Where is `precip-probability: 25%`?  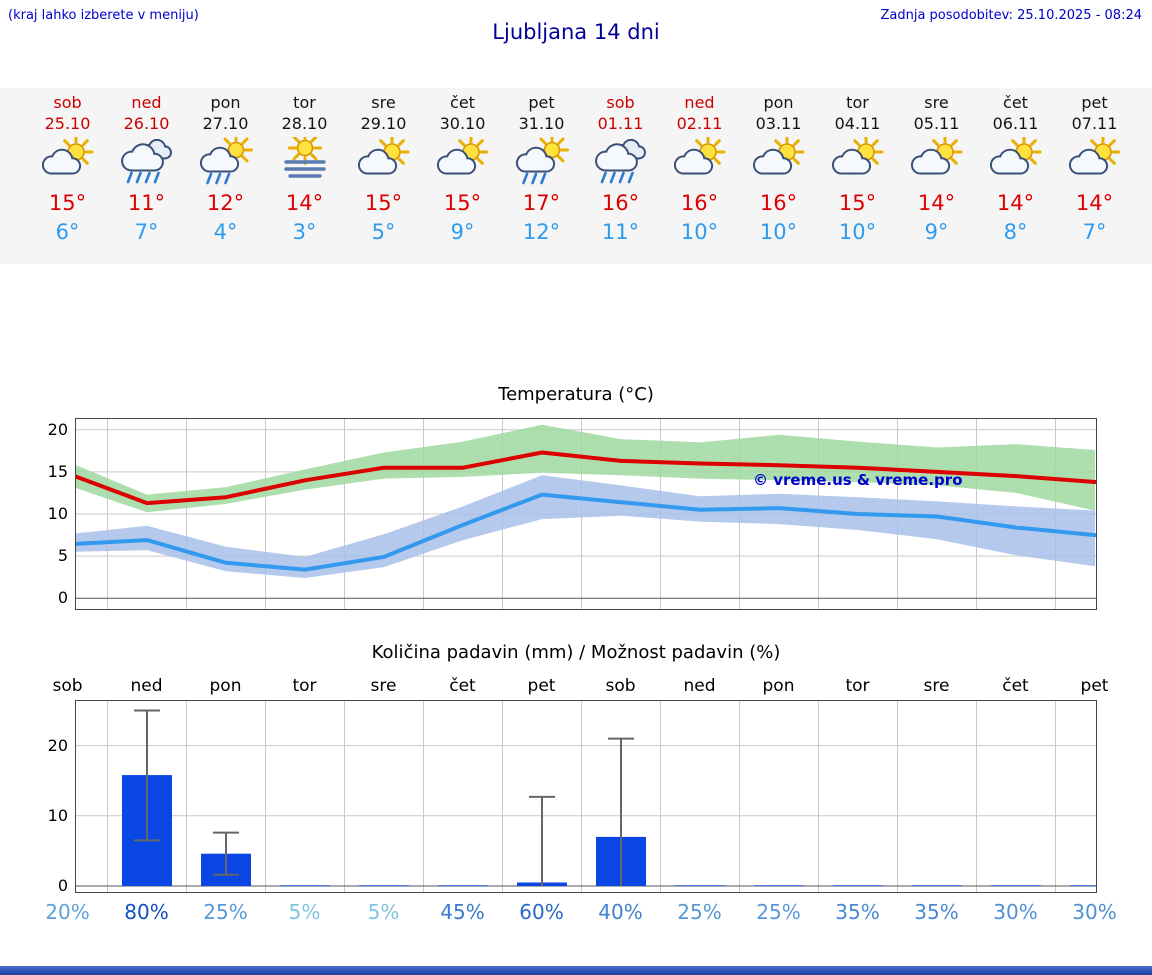 precip-probability: 25% is located at coordinates (225, 912).